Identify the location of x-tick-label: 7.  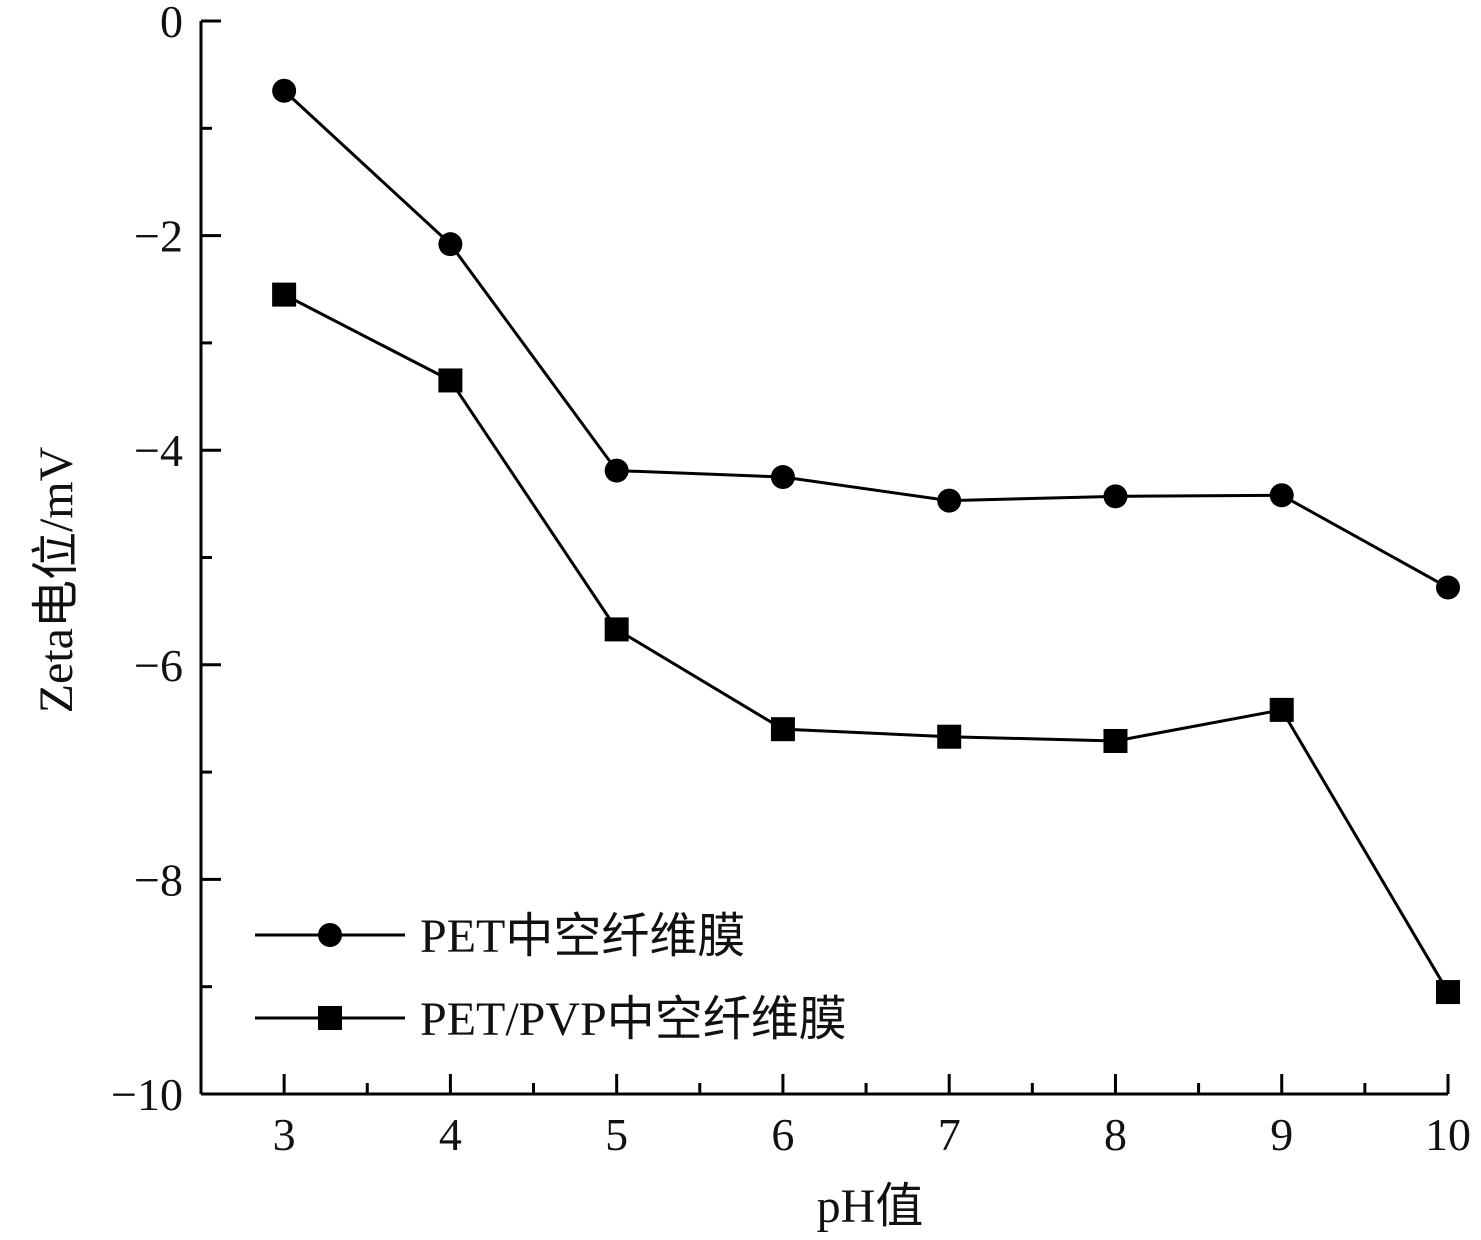
(949, 1134).